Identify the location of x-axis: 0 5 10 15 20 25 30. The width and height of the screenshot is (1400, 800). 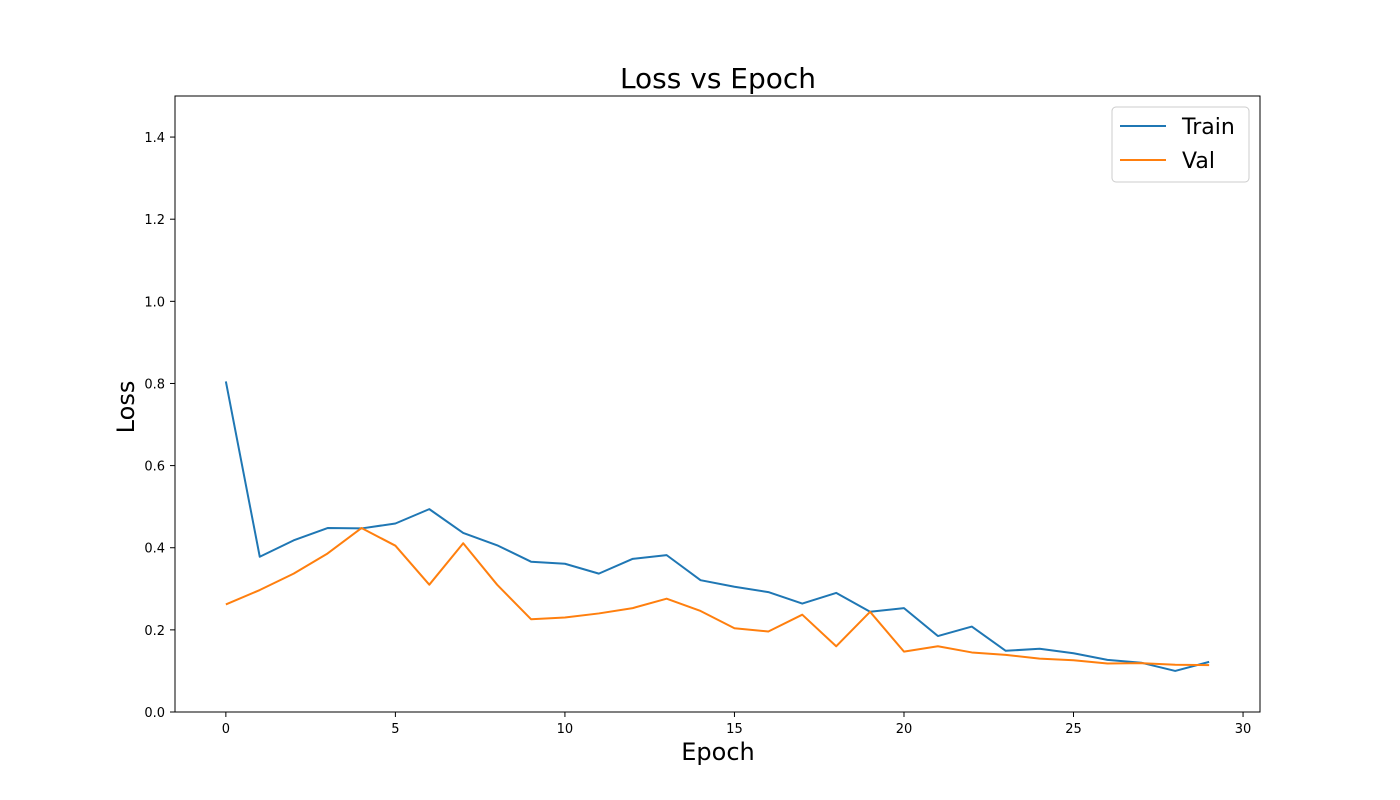
(737, 724).